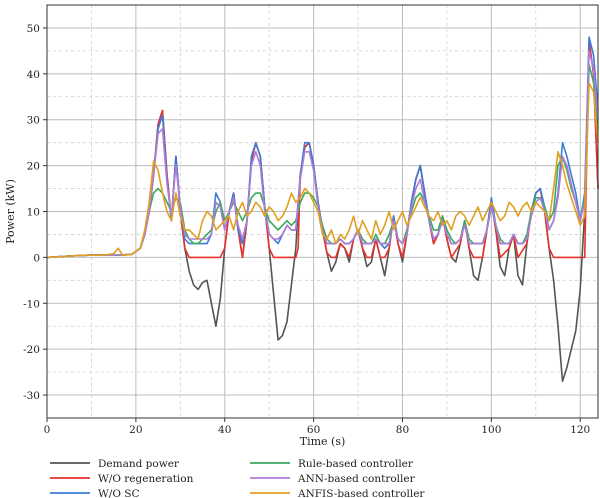  I want to click on legend-label: W/O regeneration, so click(146, 479).